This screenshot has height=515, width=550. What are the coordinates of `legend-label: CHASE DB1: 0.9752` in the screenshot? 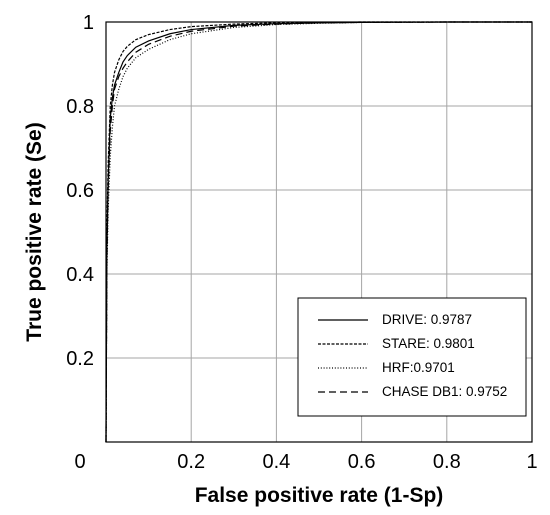 It's located at (444, 391).